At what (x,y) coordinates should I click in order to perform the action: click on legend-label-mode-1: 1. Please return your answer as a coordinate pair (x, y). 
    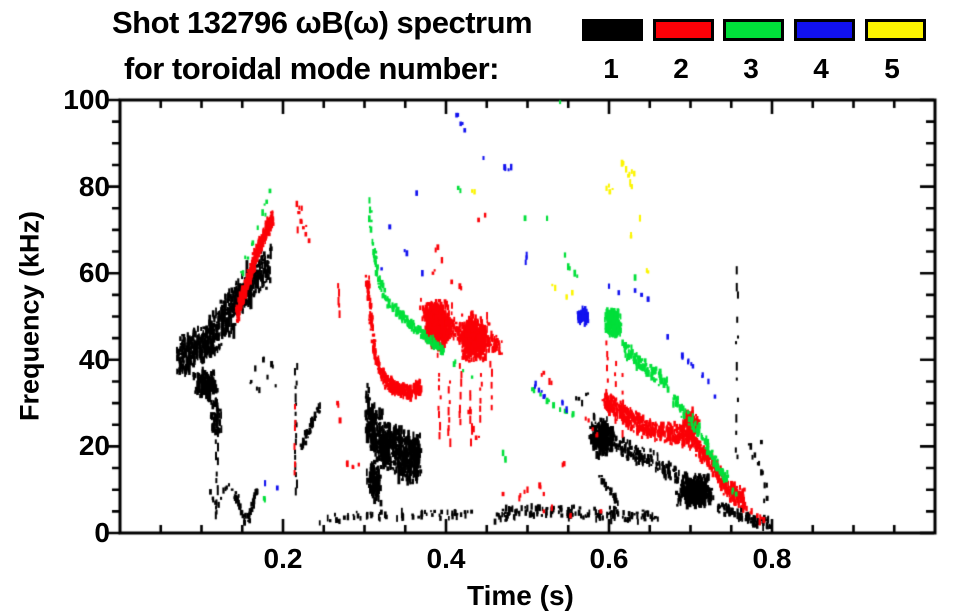
    Looking at the image, I should click on (611, 68).